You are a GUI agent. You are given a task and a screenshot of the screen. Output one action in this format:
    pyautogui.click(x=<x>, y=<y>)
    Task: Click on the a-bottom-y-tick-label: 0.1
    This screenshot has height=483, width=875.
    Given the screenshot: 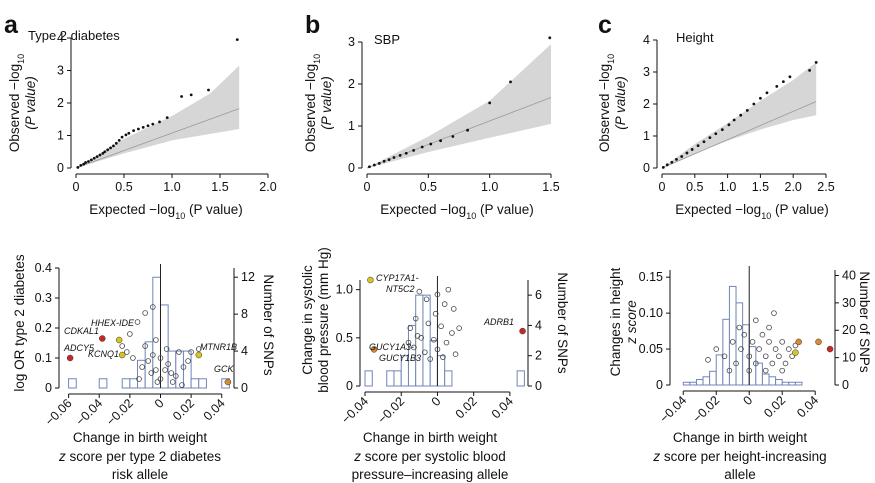 What is the action you would take?
    pyautogui.click(x=43, y=358)
    